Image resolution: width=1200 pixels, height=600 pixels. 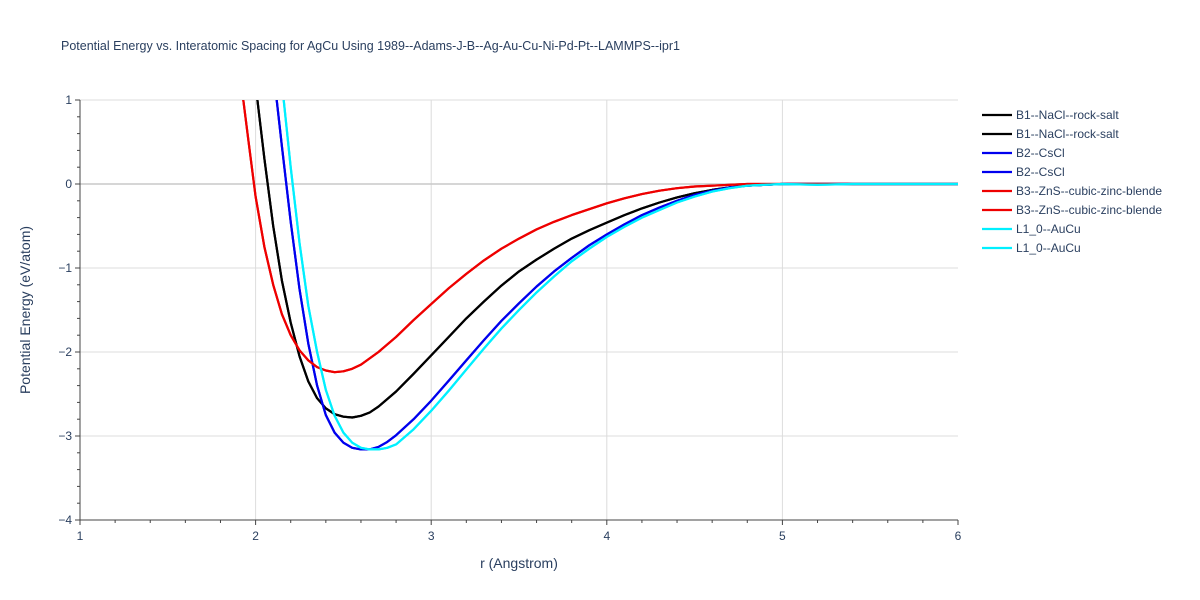 I want to click on legend-item-4: B3--ZnS--cubic-zinc-blende, so click(x=1072, y=191).